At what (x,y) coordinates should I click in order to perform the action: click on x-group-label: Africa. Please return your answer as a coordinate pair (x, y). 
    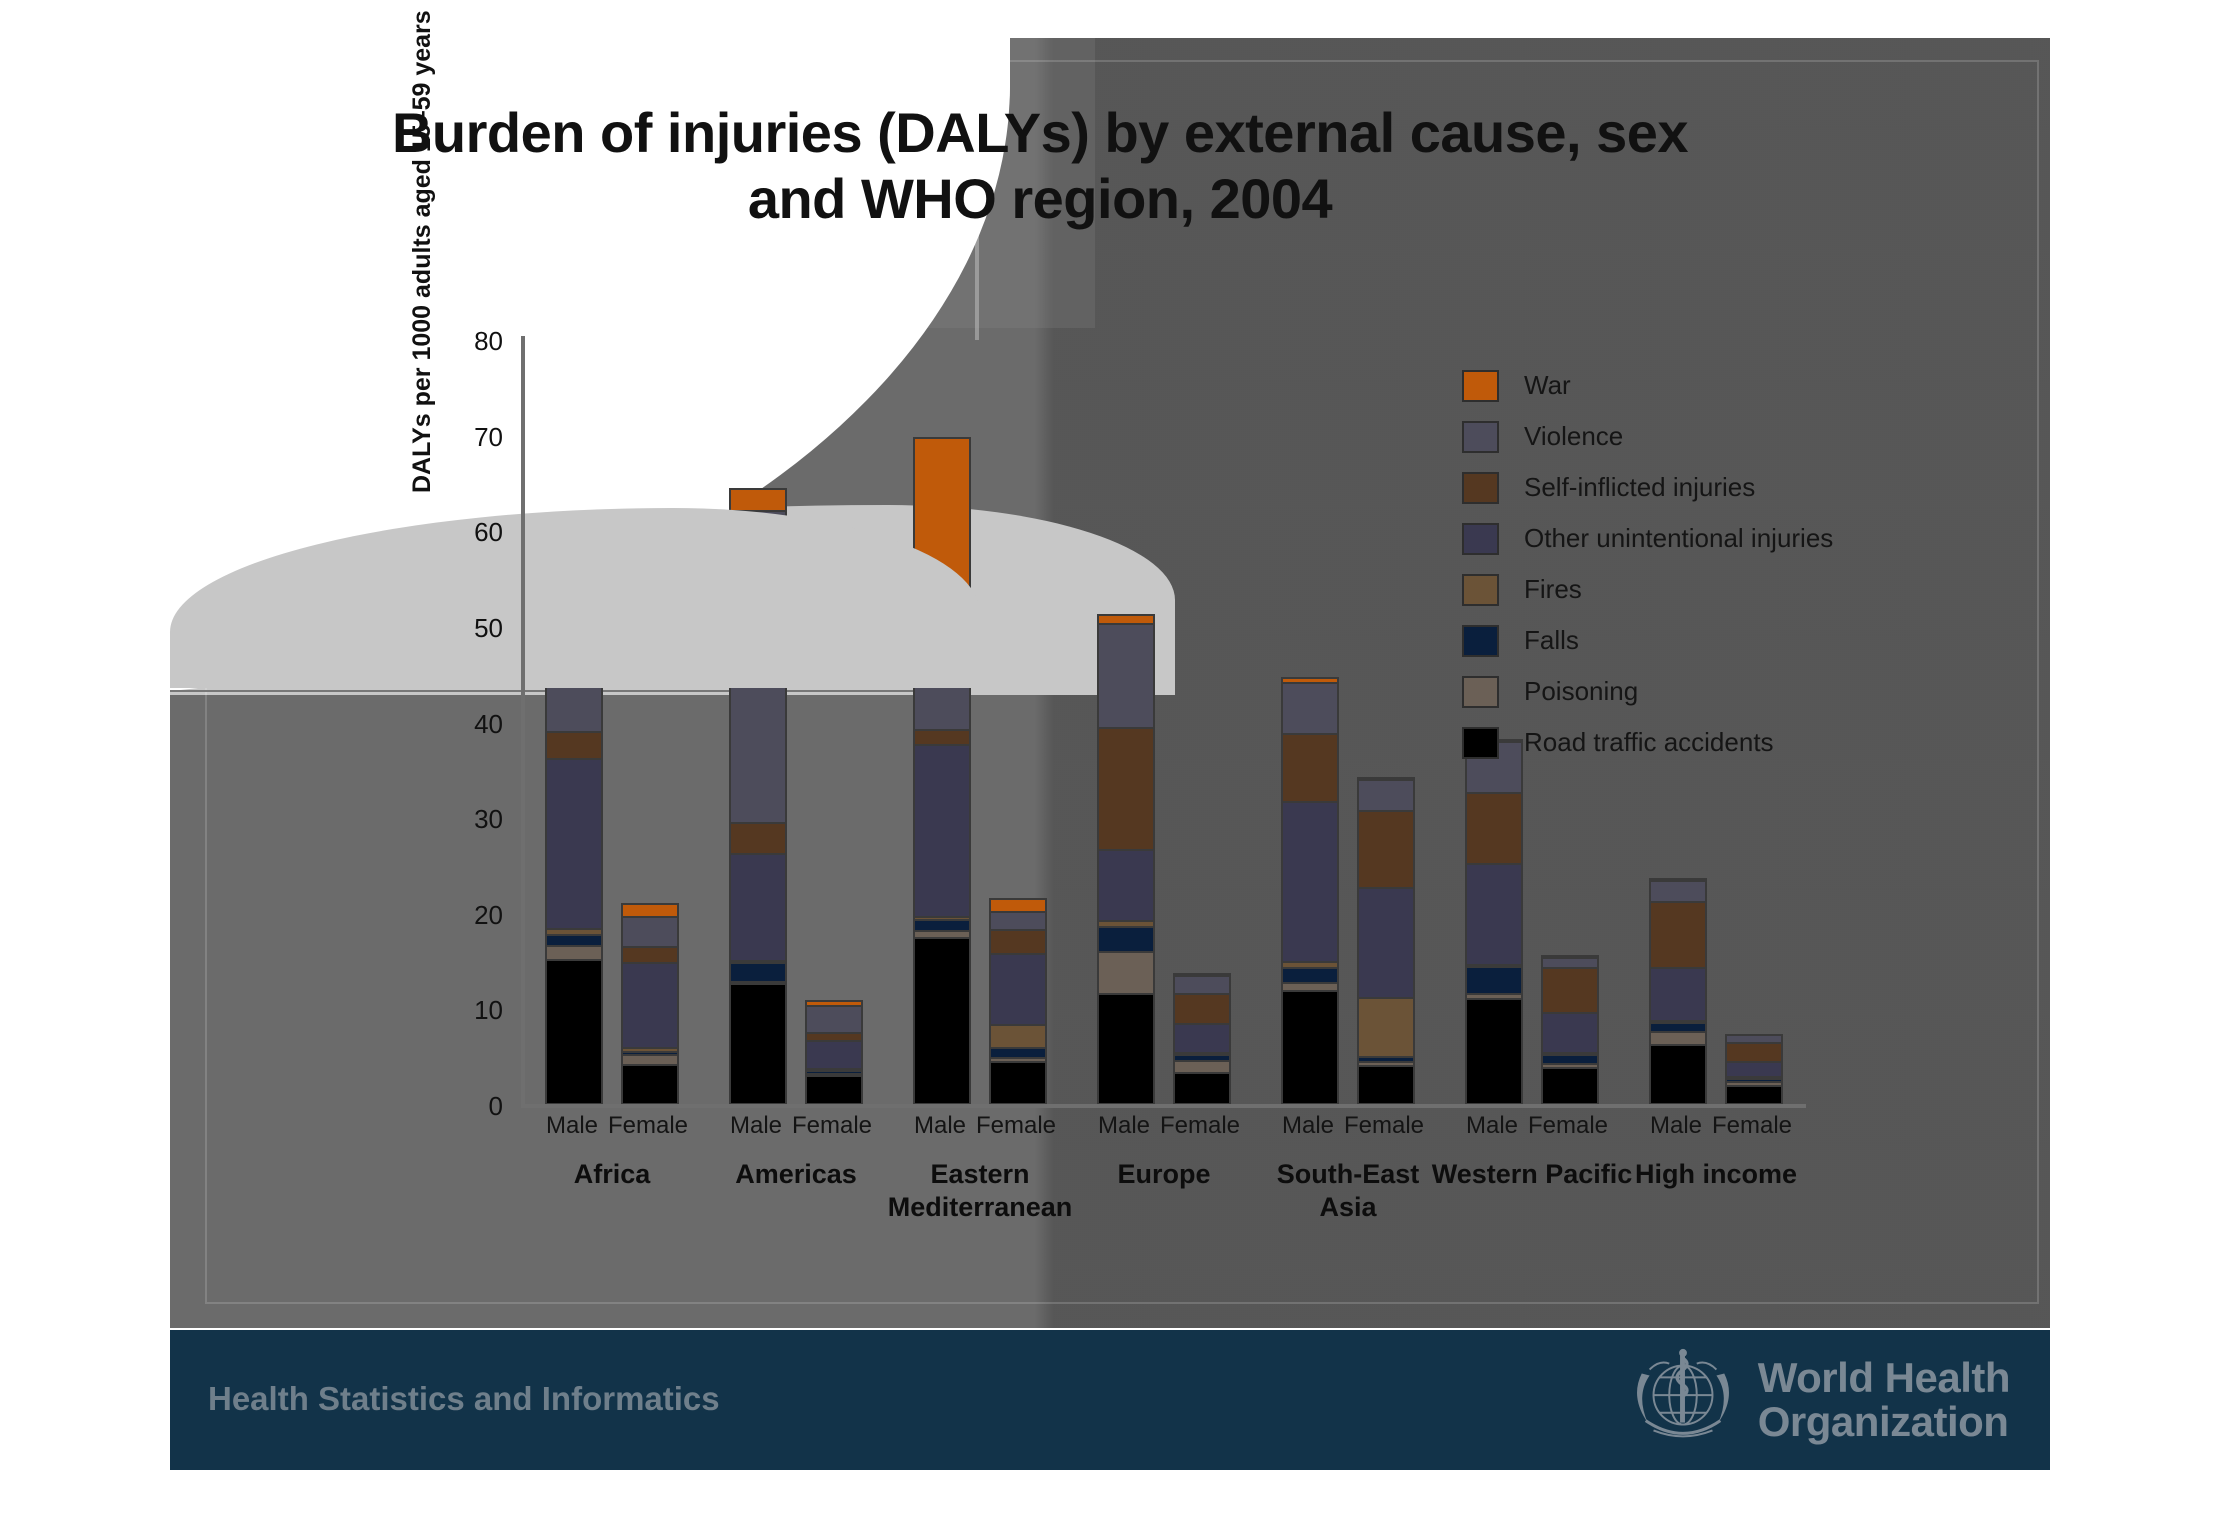
    Looking at the image, I should click on (612, 1174).